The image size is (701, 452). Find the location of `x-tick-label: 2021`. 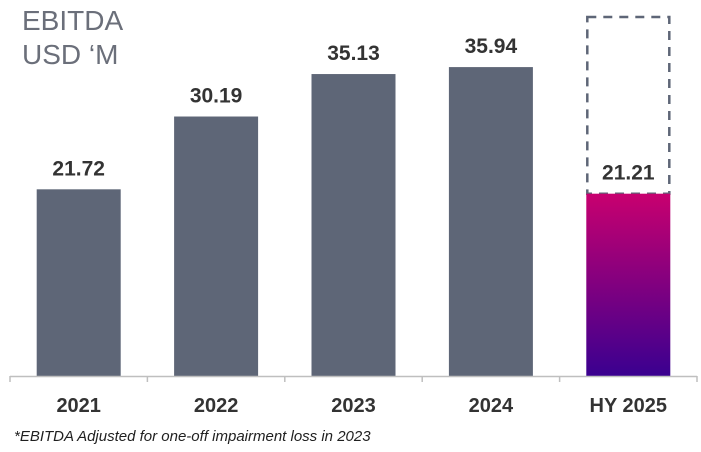

x-tick-label: 2021 is located at coordinates (78, 406).